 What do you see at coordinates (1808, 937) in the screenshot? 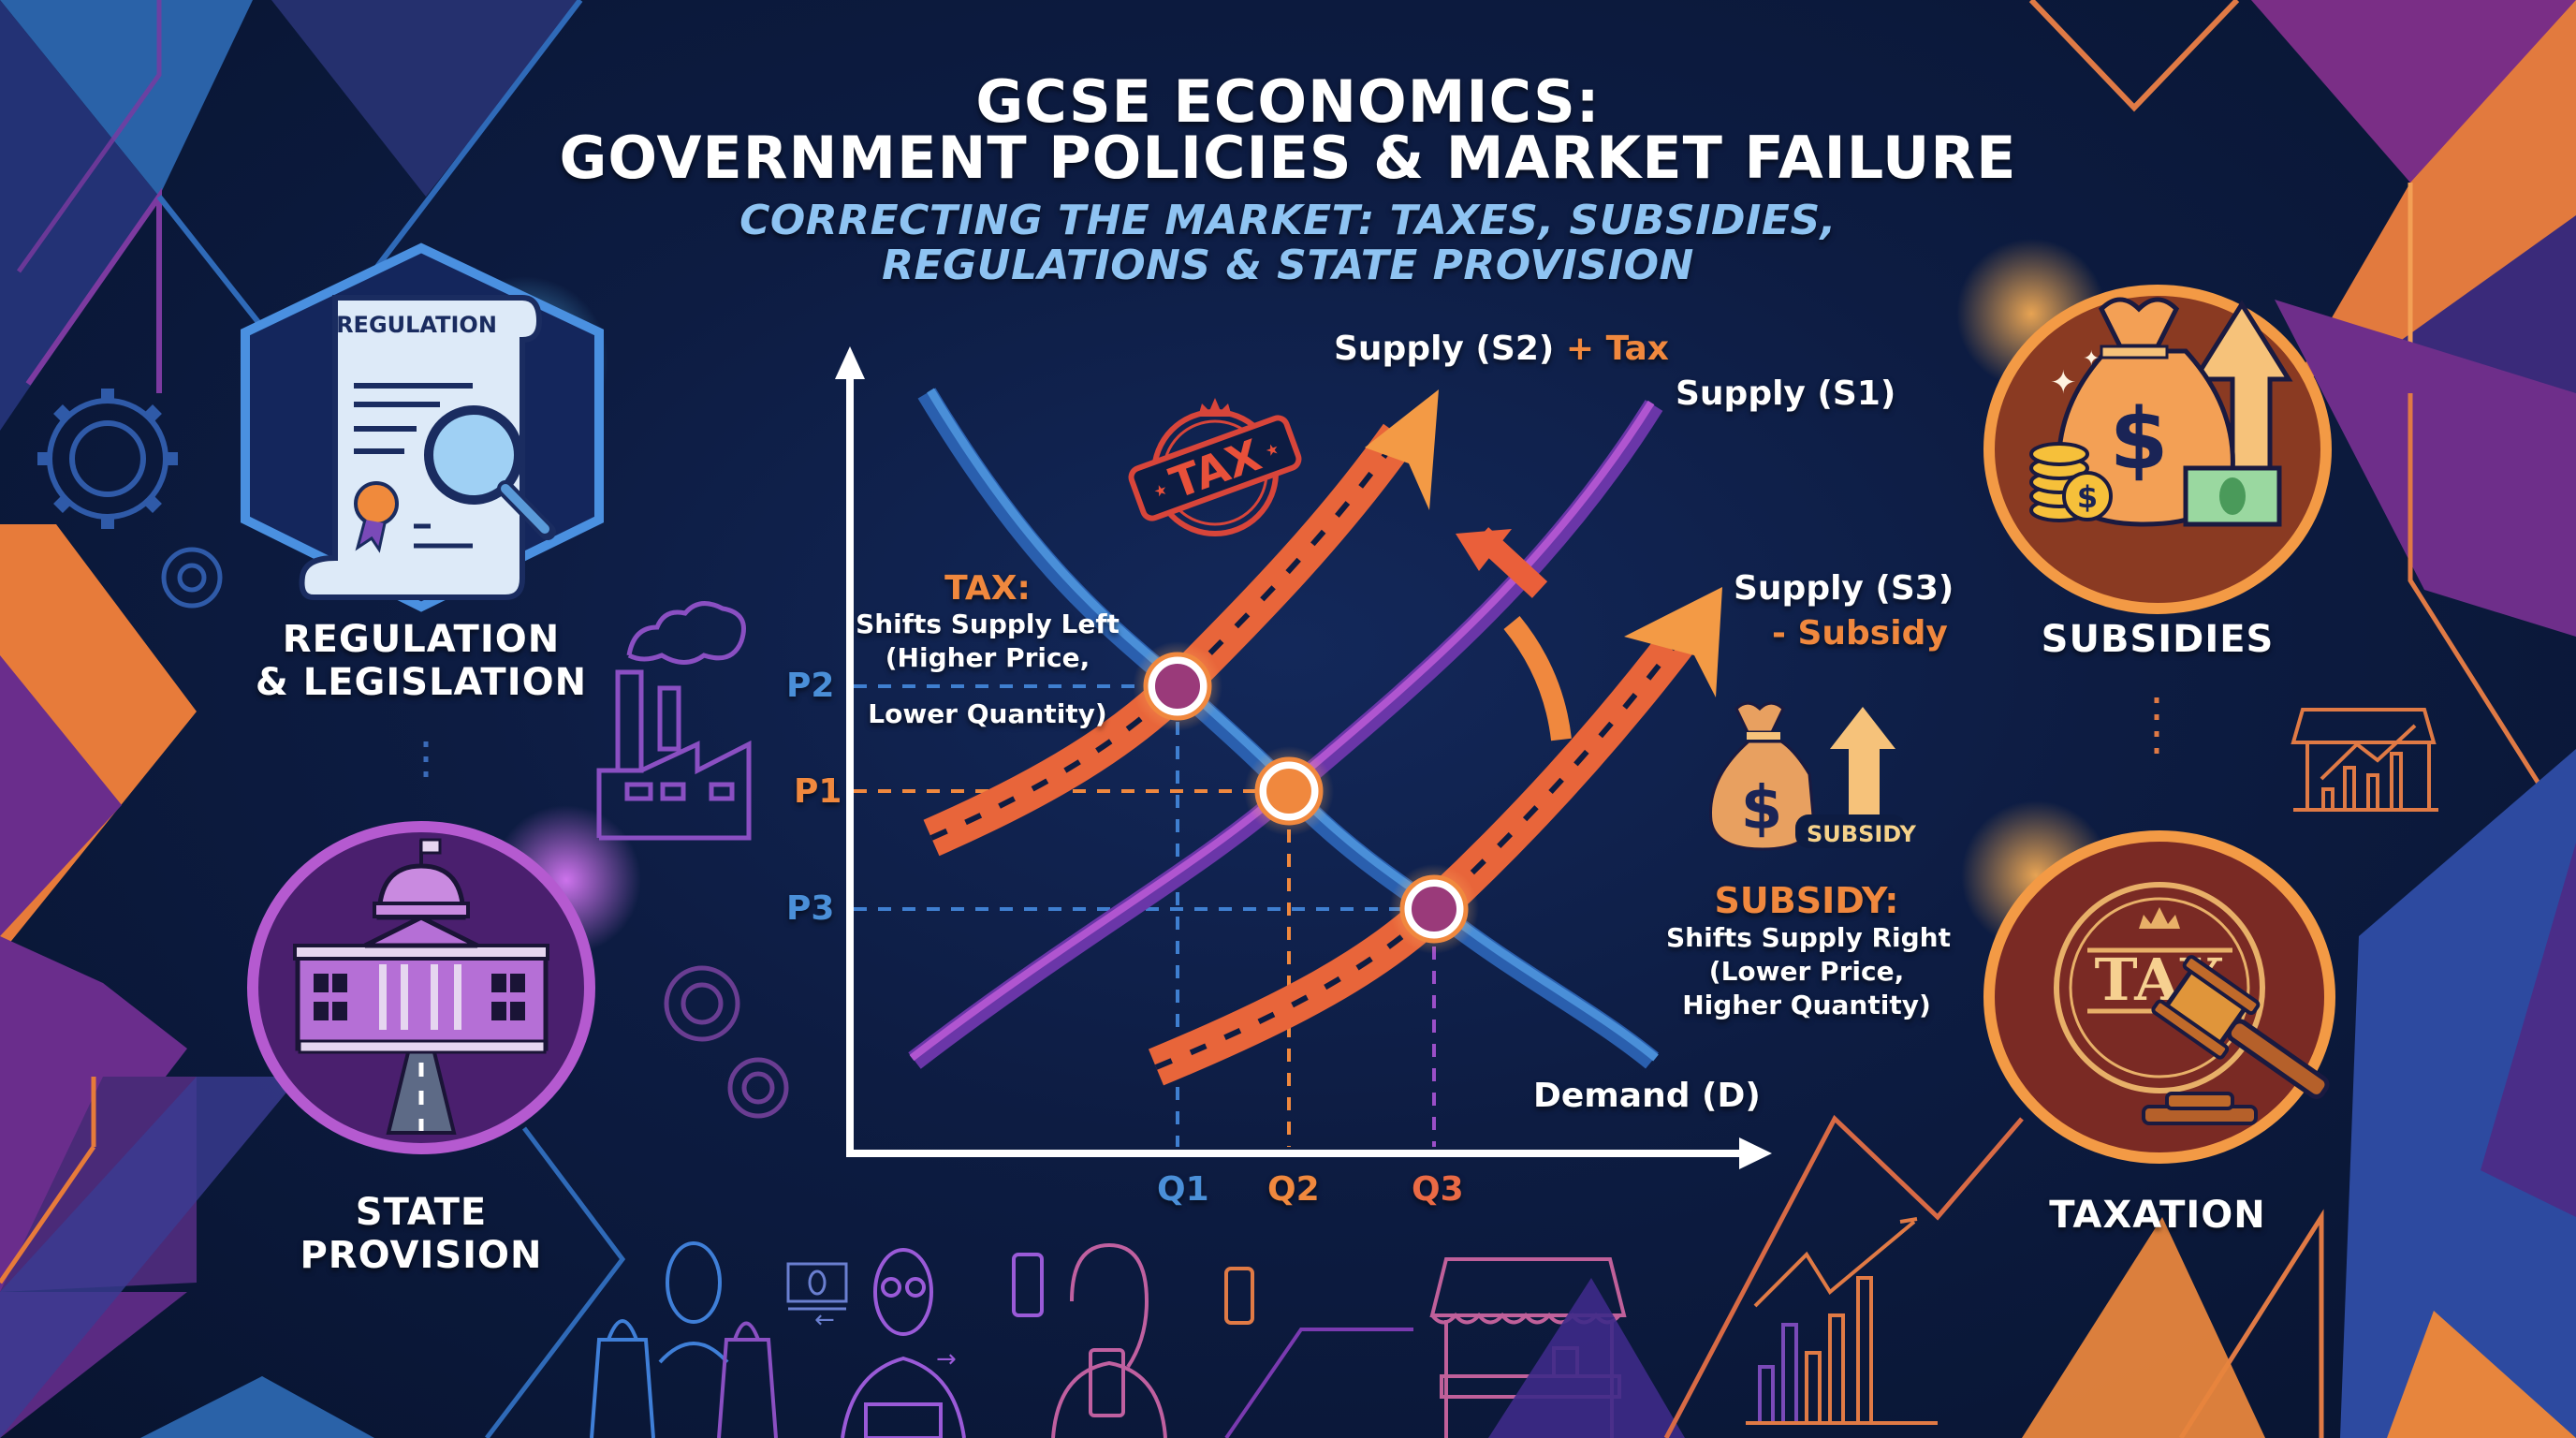
I see `subsidy-note-line1: Shifts Supply Right` at bounding box center [1808, 937].